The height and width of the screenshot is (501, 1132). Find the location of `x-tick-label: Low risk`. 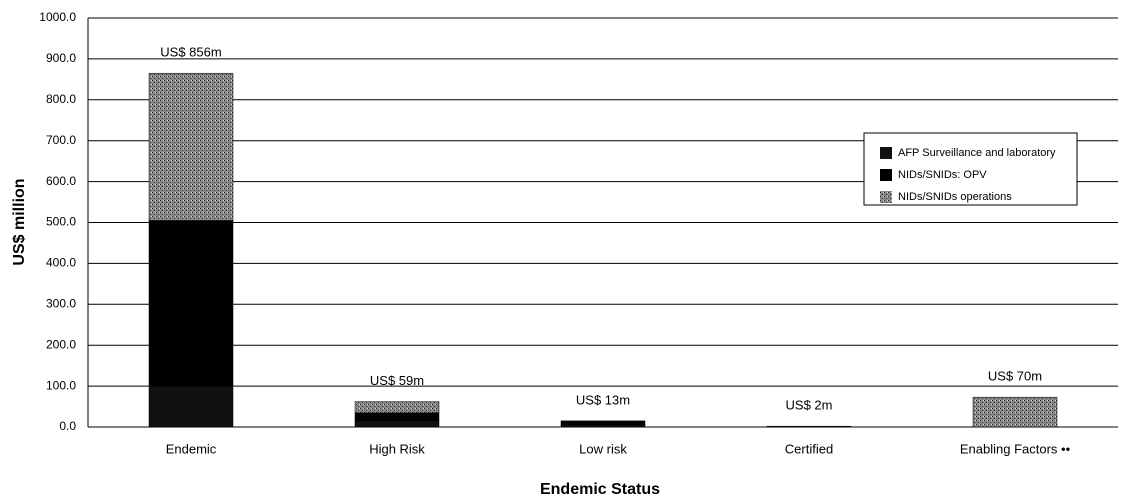

x-tick-label: Low risk is located at coordinates (603, 448).